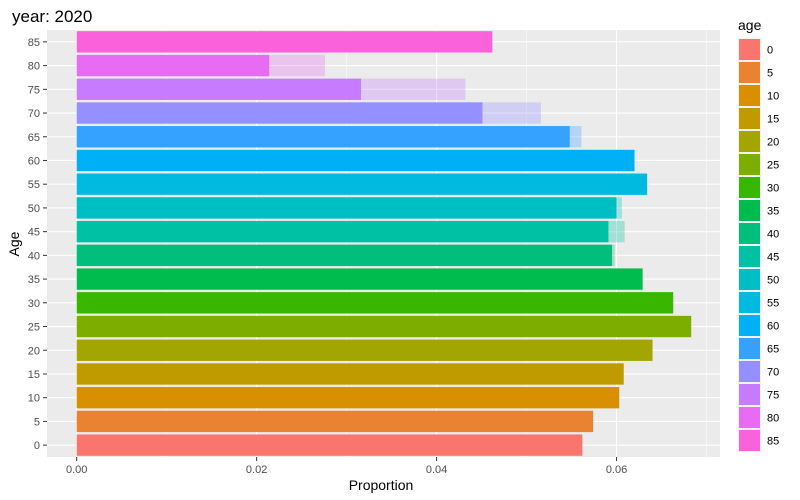 This screenshot has height=500, width=800. I want to click on y-tick-label: 25, so click(34, 328).